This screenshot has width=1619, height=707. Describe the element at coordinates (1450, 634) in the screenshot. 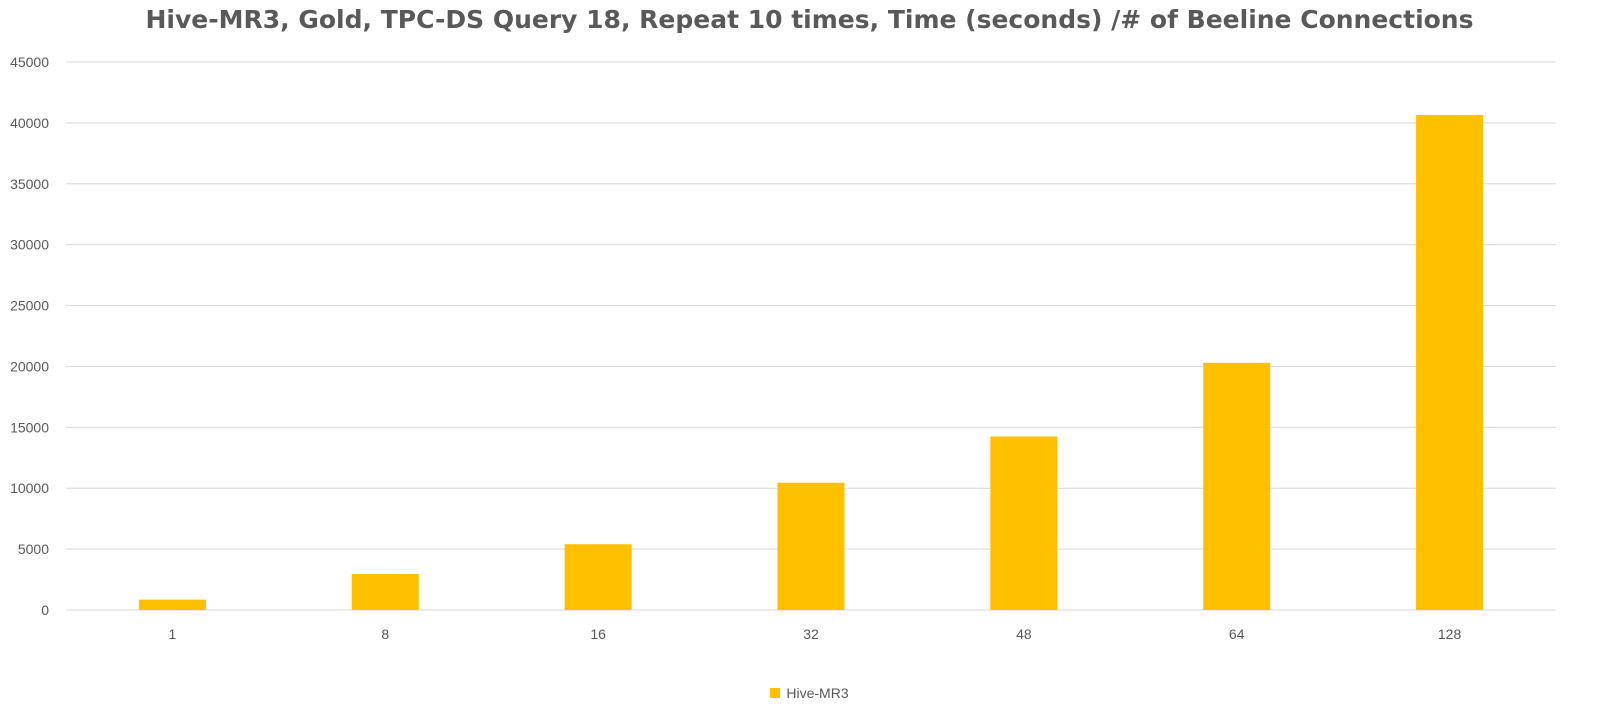

I see `x-tick-label: 128` at that location.